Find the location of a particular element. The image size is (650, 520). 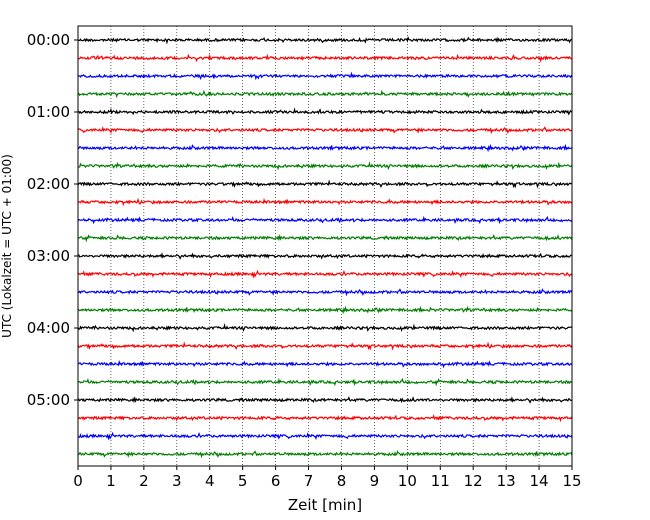

x-tick-label: 5 is located at coordinates (243, 481).